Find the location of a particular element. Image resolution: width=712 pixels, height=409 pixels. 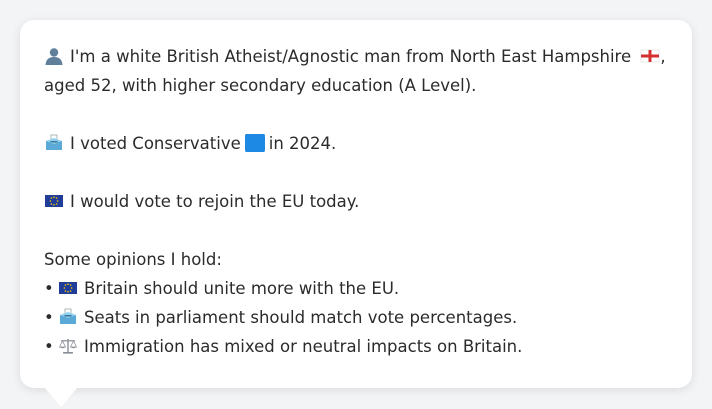

intro-comma: , is located at coordinates (663, 56).